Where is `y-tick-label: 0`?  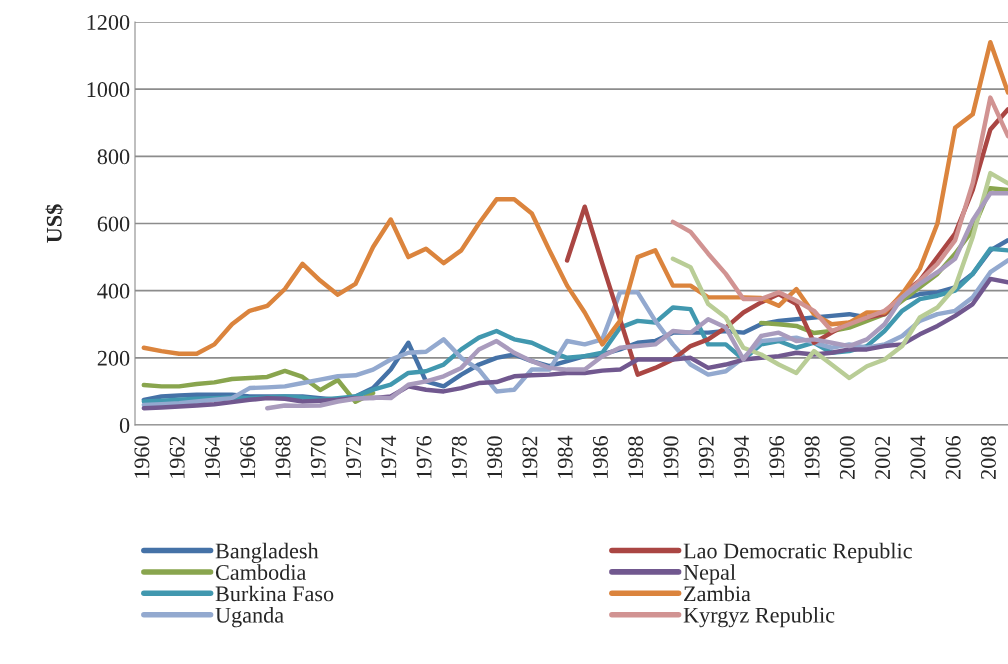
y-tick-label: 0 is located at coordinates (124, 425).